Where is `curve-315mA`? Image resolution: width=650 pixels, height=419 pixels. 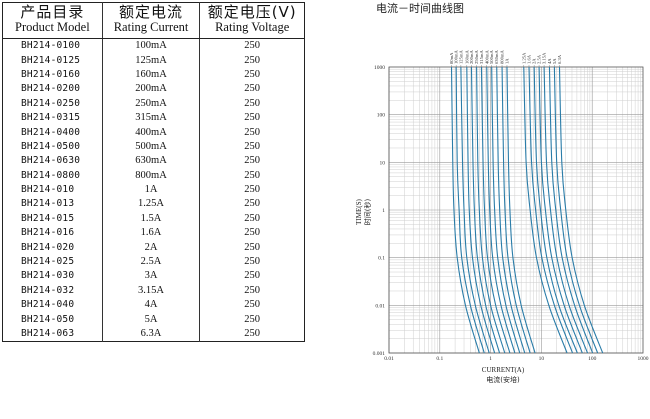 curve-315mA is located at coordinates (495, 210).